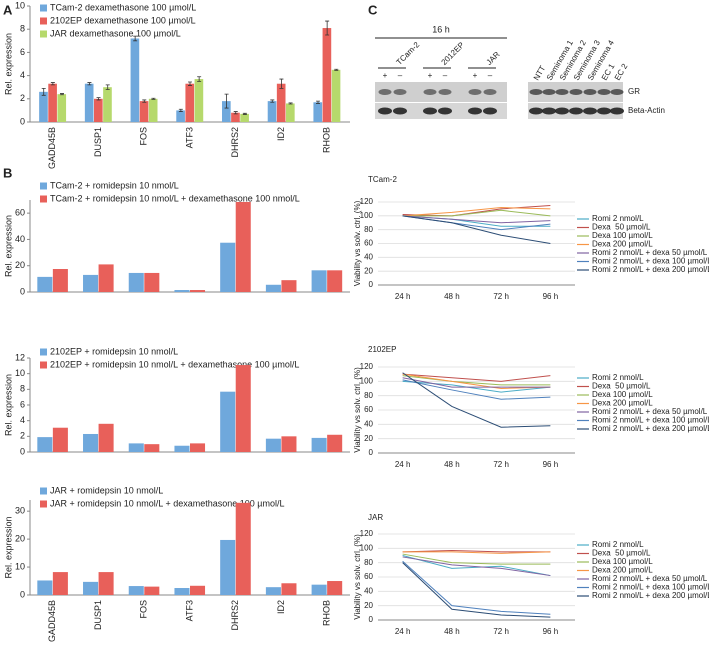  I want to click on x-tick-label: RHOB, so click(327, 140).